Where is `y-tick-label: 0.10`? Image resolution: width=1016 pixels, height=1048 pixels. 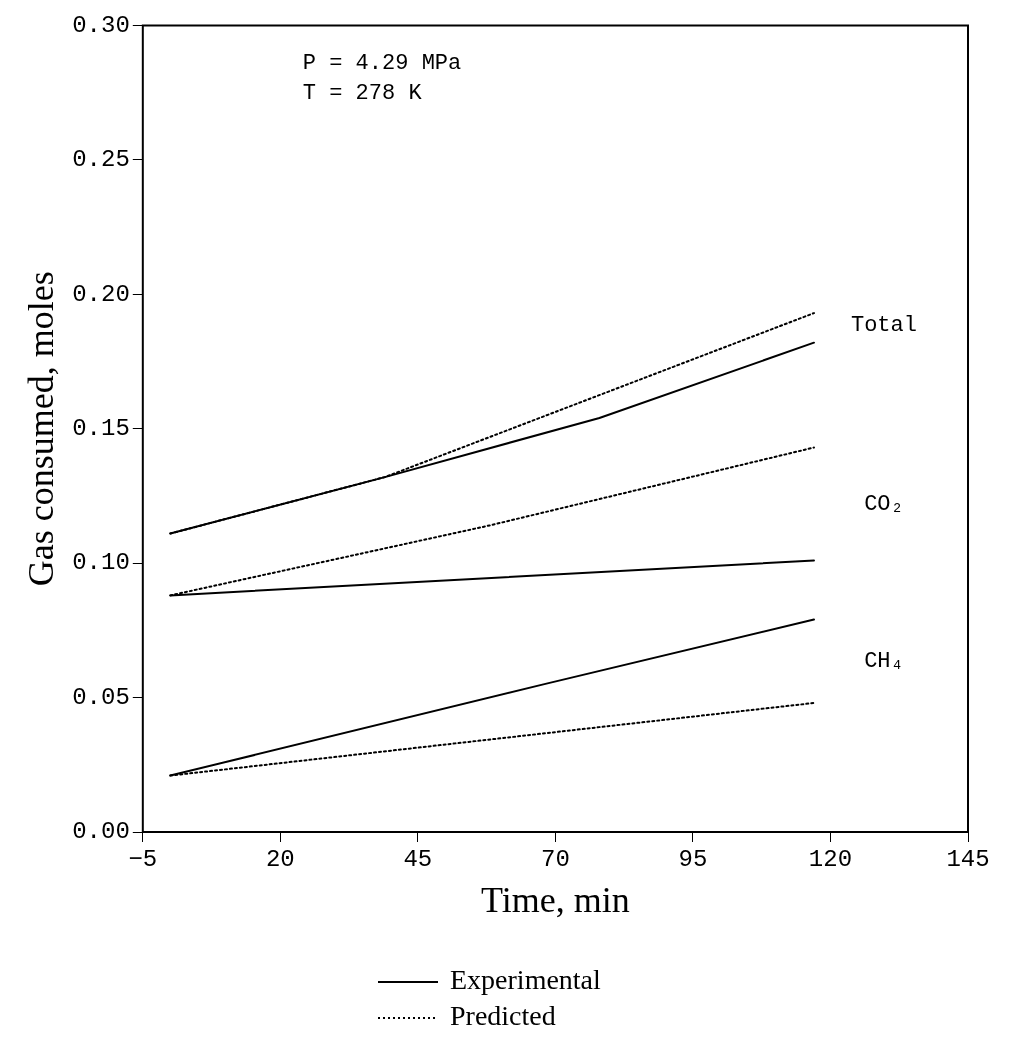 y-tick-label: 0.10 is located at coordinates (101, 563).